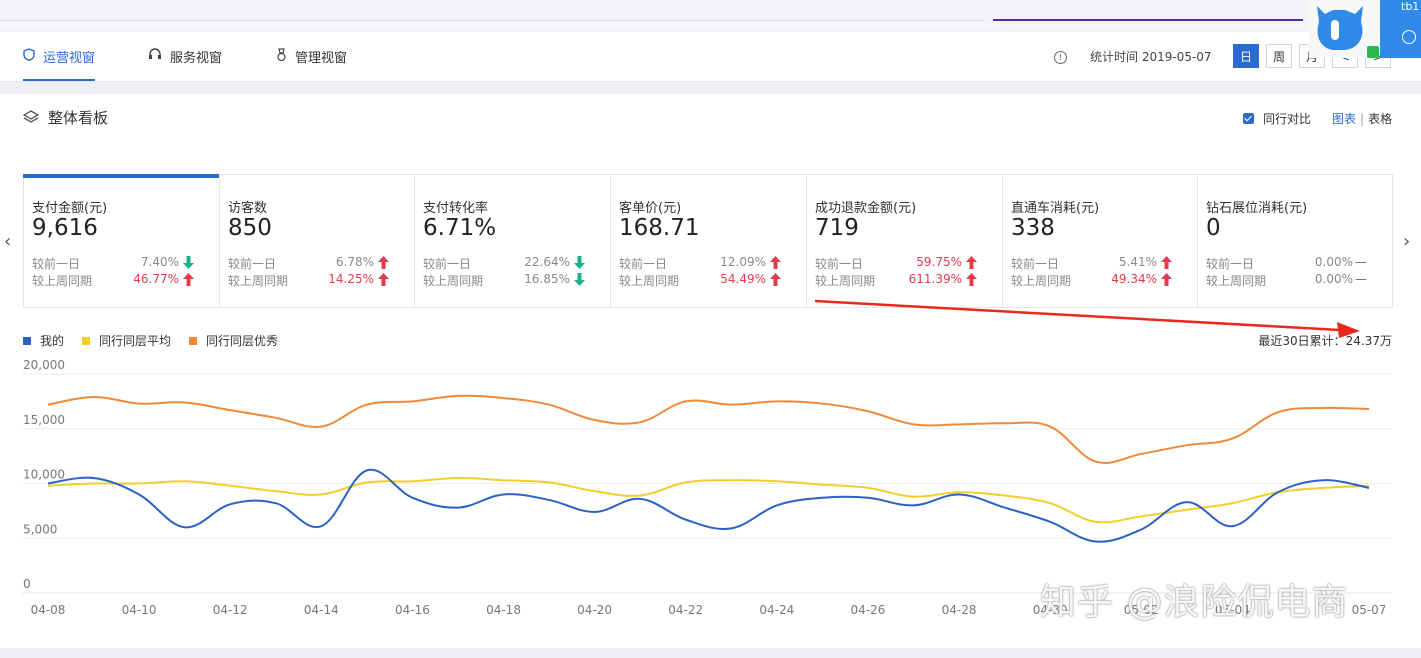 The image size is (1421, 658). What do you see at coordinates (492, 20) in the screenshot?
I see `divider` at bounding box center [492, 20].